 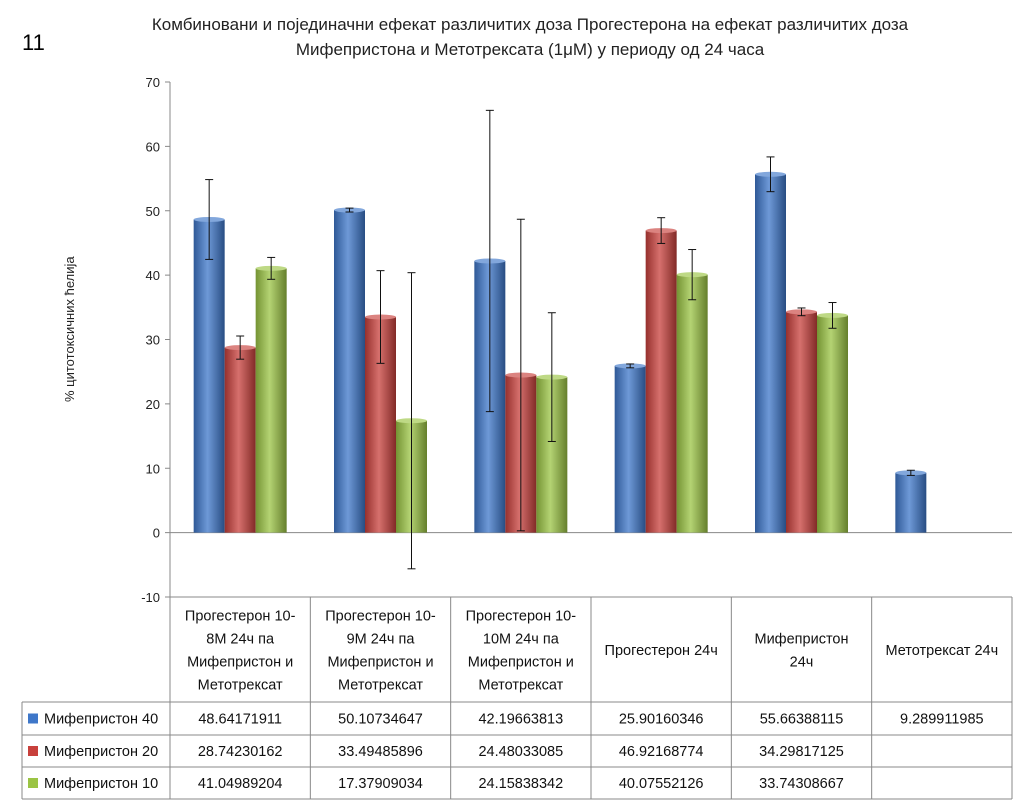 I want to click on y-tick-label: 10, so click(x=153, y=468).